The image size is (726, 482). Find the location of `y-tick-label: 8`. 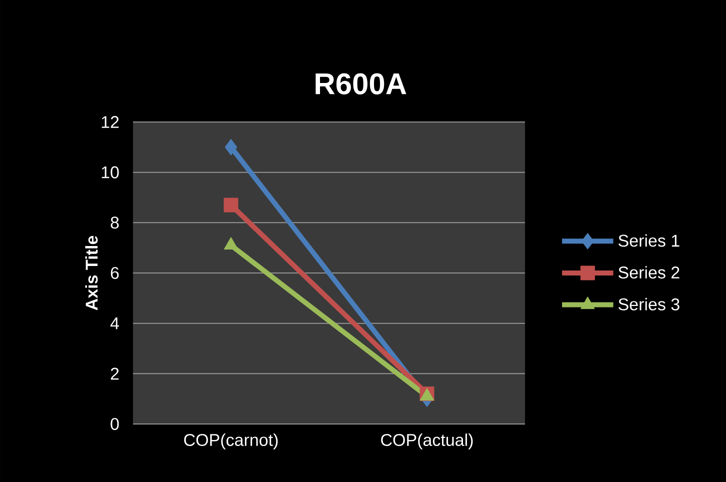

y-tick-label: 8 is located at coordinates (114, 222).